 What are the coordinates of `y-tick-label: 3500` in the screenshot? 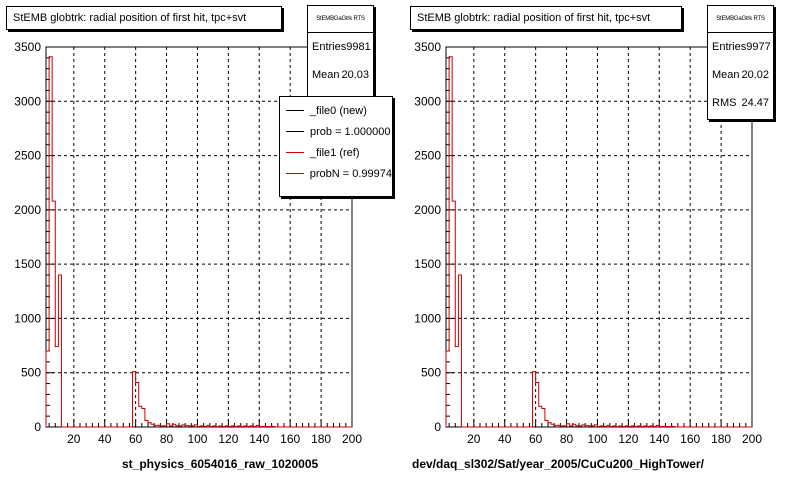 It's located at (27, 47).